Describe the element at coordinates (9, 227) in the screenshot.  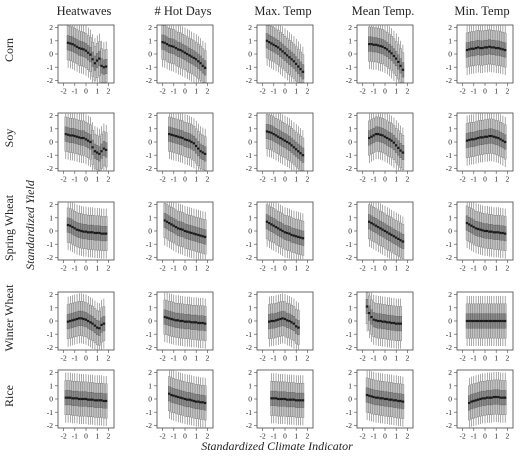
I see `row-label: Spring Wheat` at that location.